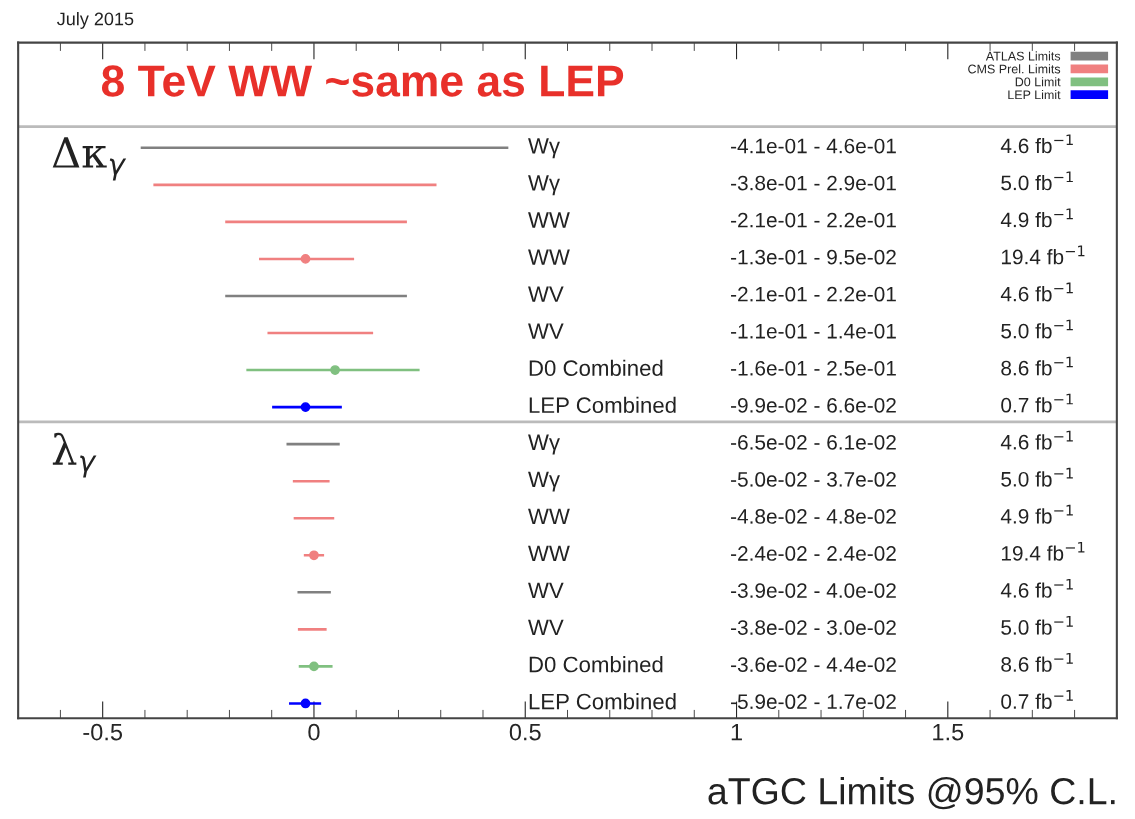 The width and height of the screenshot is (1135, 819). I want to click on annotation: -3.9e-02 - 4.0e-02, so click(813, 590).